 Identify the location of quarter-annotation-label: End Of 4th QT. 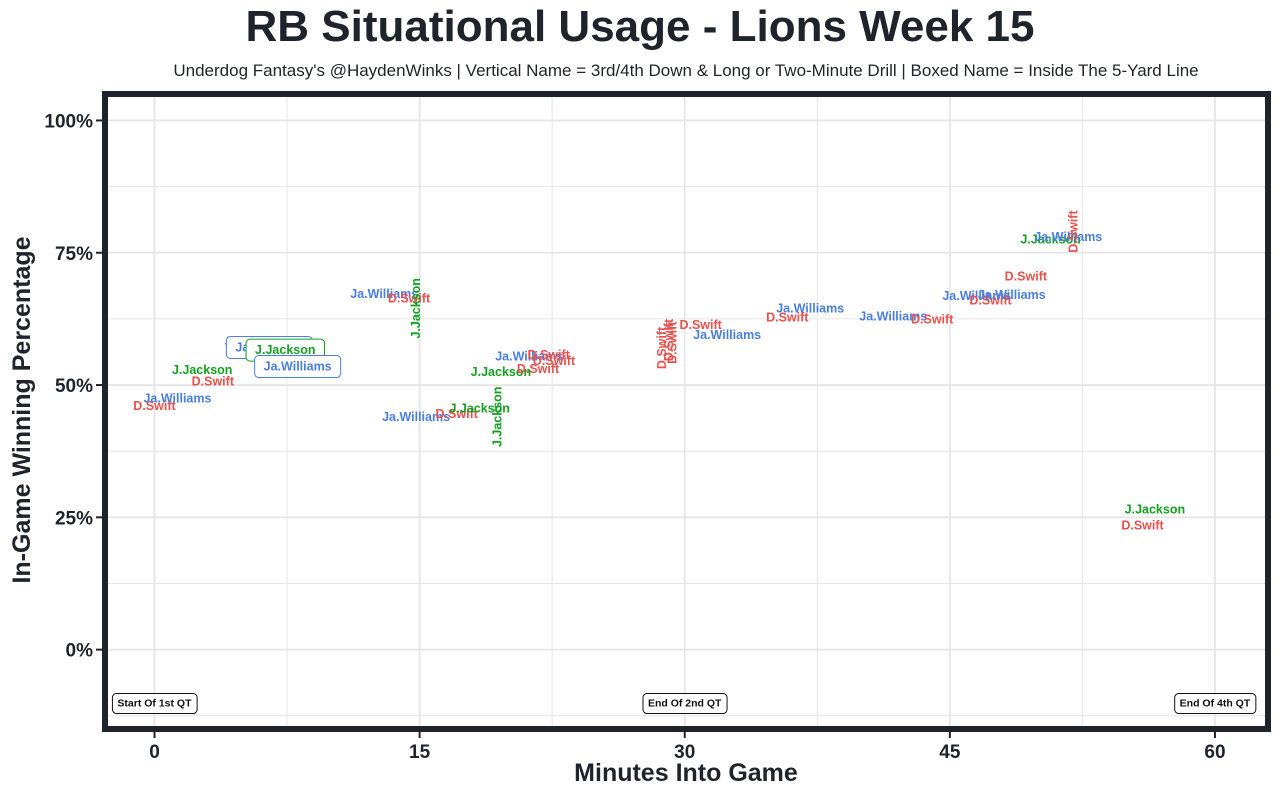
(1215, 704).